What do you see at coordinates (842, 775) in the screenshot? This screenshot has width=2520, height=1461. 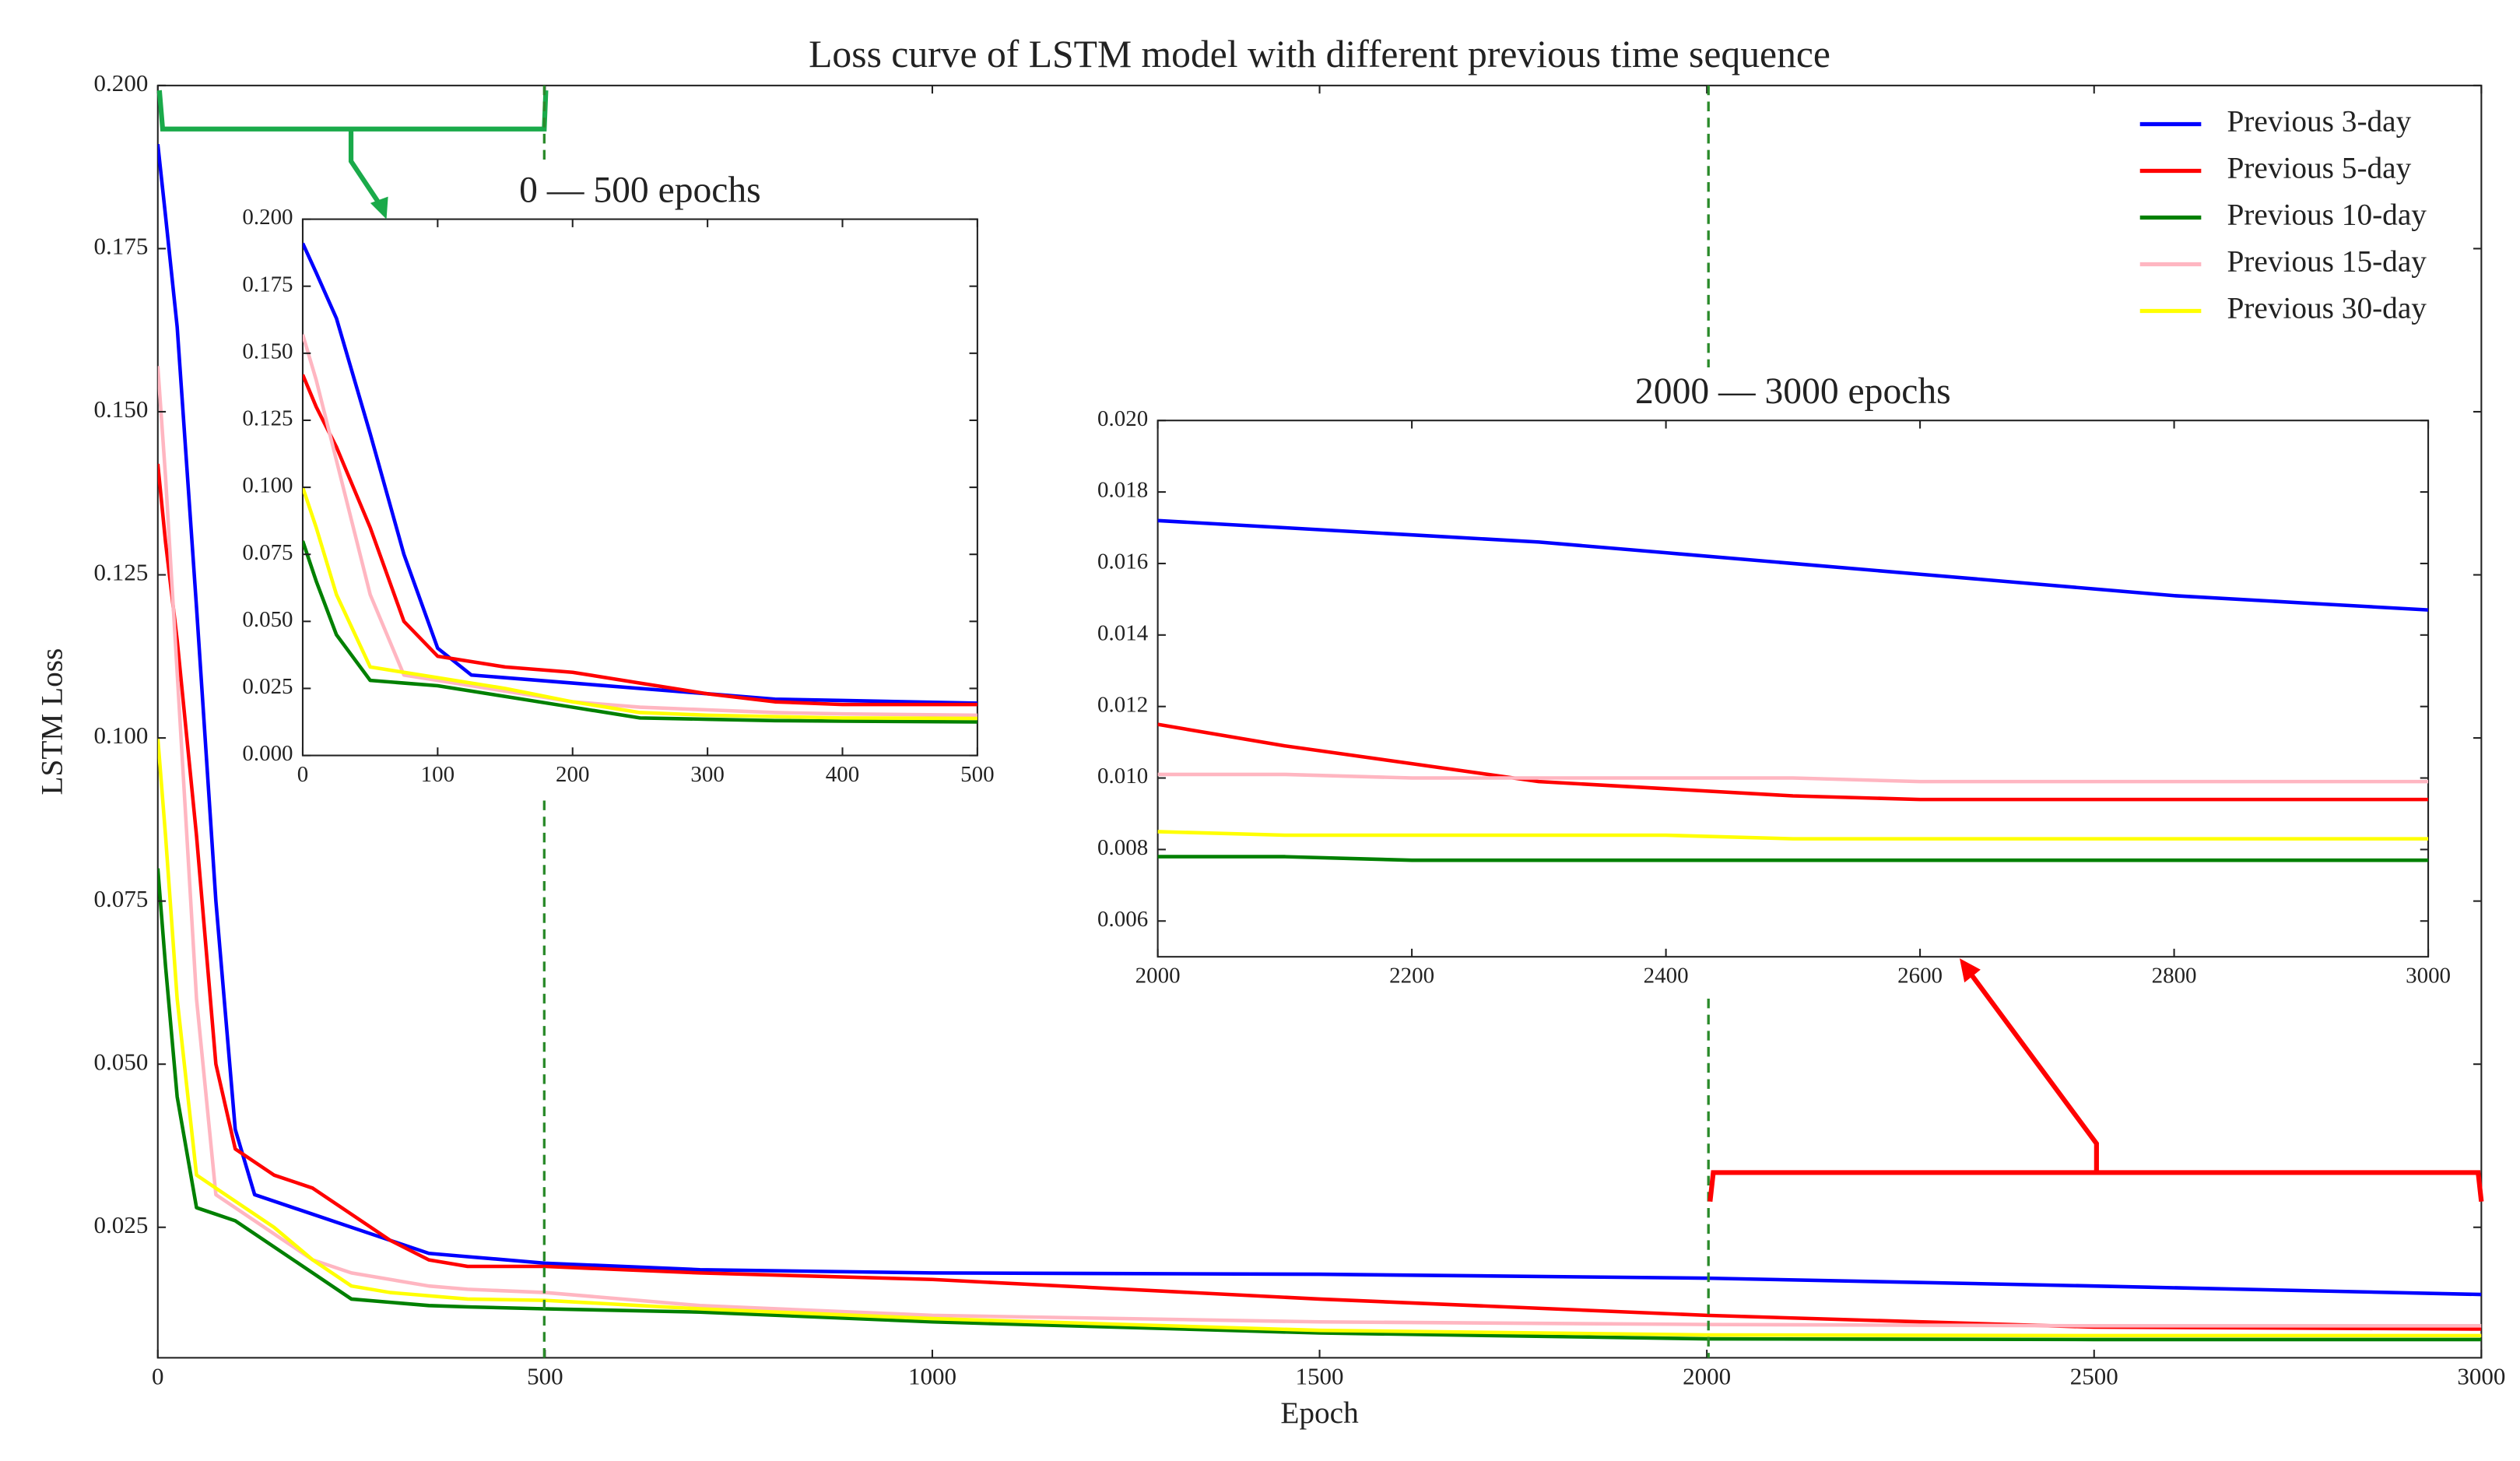 I see `x-tick-label: 400` at bounding box center [842, 775].